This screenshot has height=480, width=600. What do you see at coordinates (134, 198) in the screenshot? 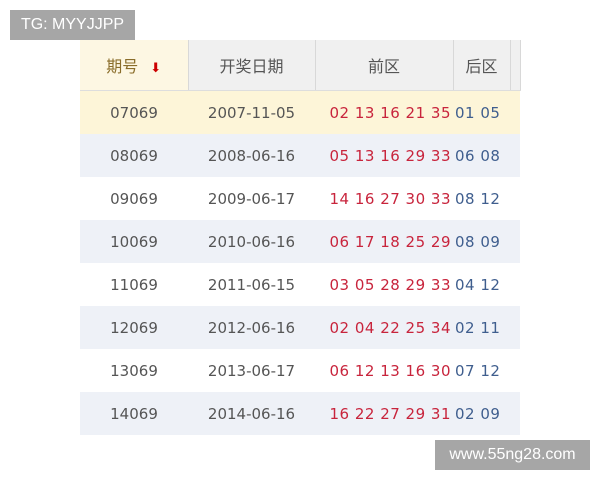
I see `issue-cell: 09069` at bounding box center [134, 198].